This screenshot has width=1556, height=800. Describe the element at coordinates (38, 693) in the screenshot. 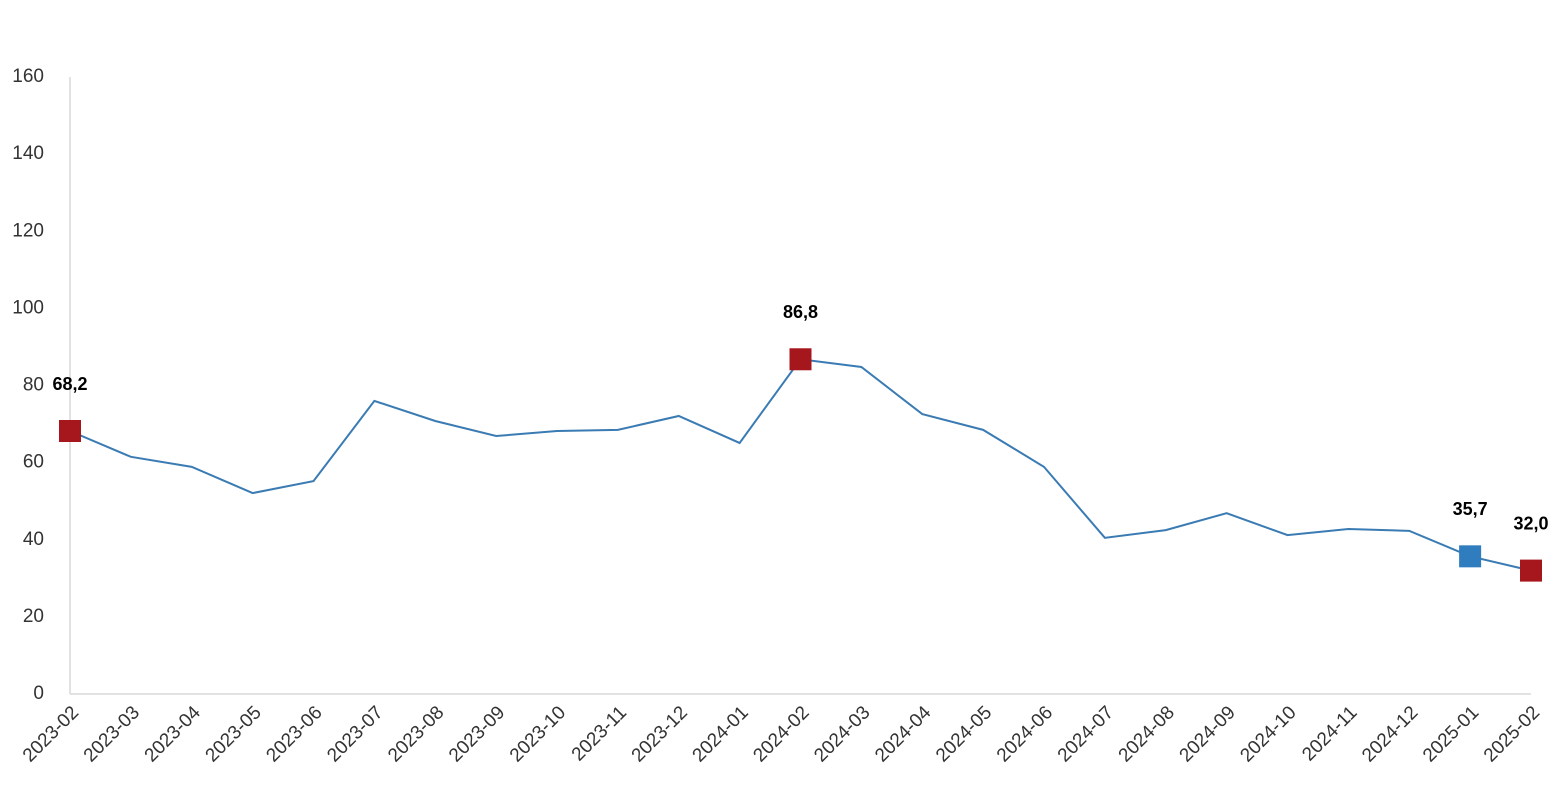

I see `y-tick-label: 0` at that location.